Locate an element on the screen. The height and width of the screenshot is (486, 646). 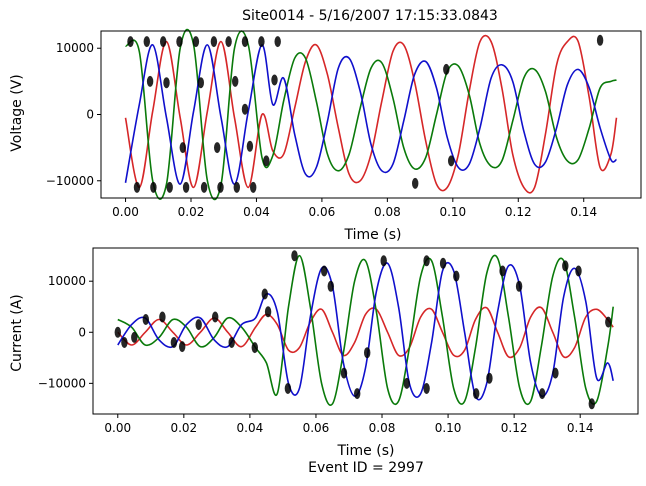
voltage-x-tick-label: 0.12 is located at coordinates (518, 212).